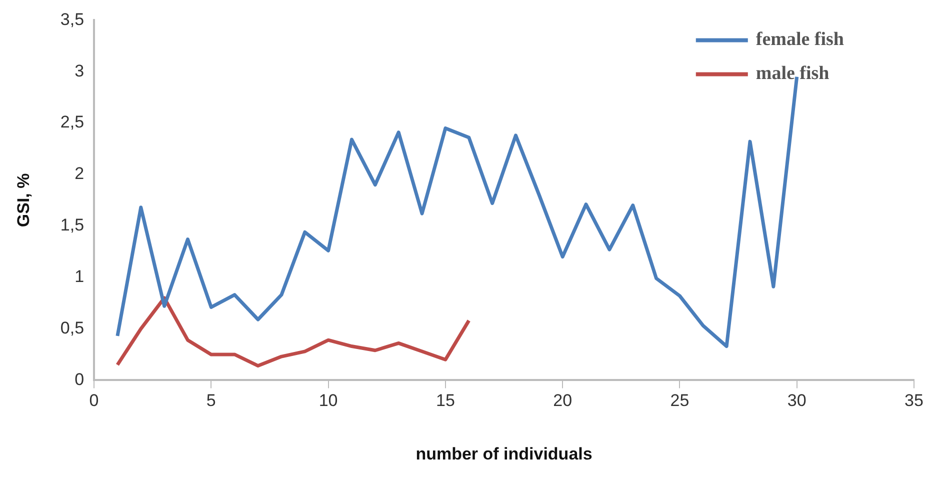 This screenshot has width=938, height=479. Describe the element at coordinates (72, 122) in the screenshot. I see `y-tick-label: 2,5` at that location.